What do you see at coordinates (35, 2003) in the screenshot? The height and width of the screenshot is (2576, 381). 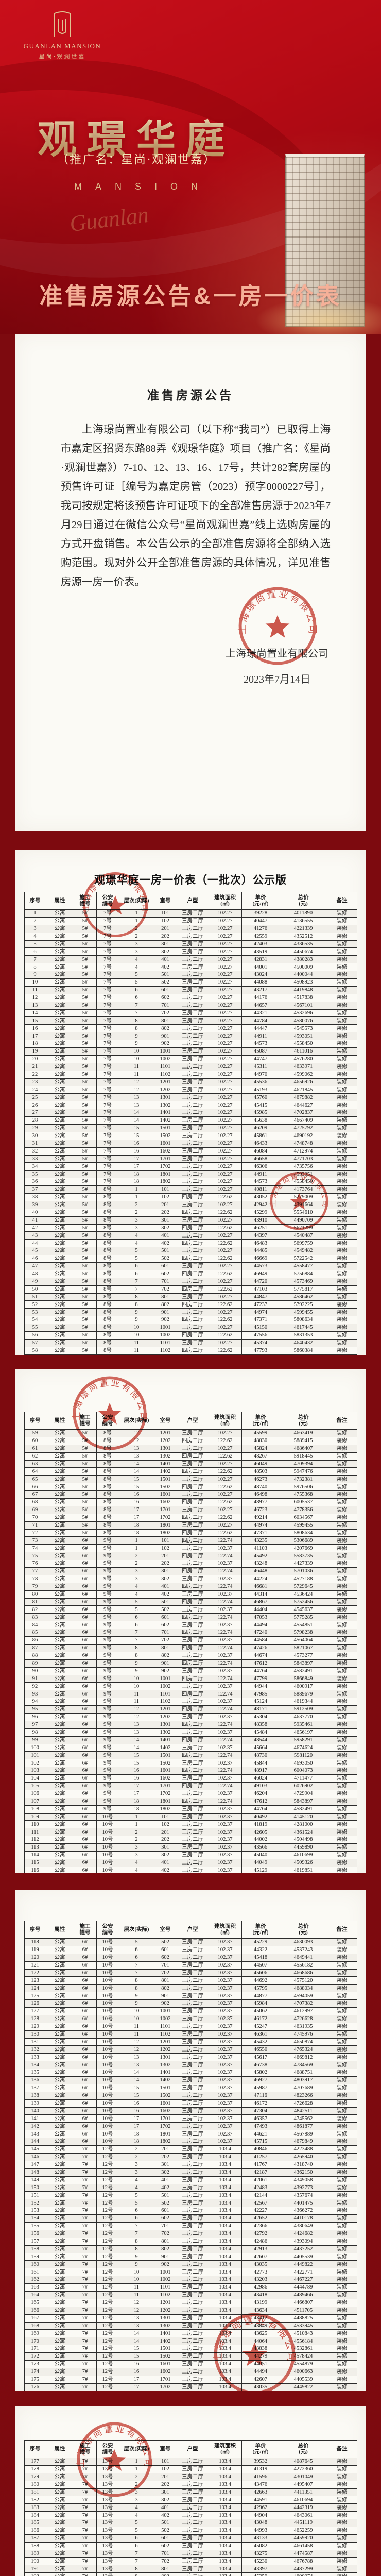 I see `cell: 126` at bounding box center [35, 2003].